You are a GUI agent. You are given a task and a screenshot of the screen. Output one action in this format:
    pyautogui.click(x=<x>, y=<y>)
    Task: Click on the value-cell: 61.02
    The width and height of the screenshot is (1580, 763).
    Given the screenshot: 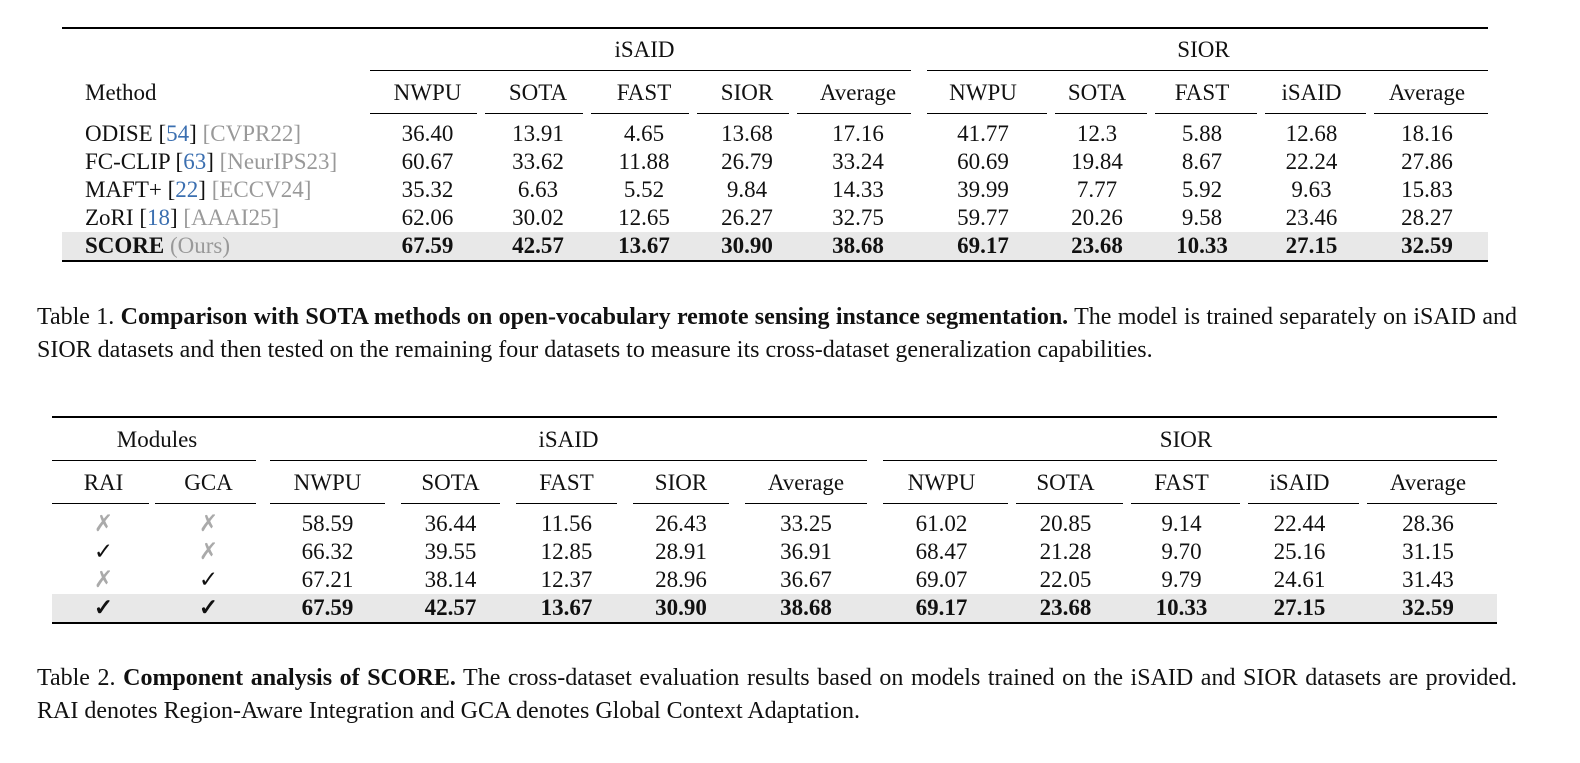 What is the action you would take?
    pyautogui.click(x=941, y=523)
    